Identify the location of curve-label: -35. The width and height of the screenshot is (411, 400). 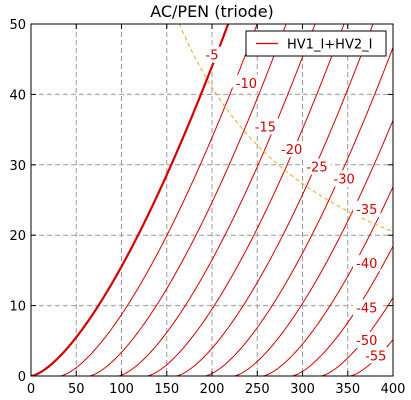
(366, 210).